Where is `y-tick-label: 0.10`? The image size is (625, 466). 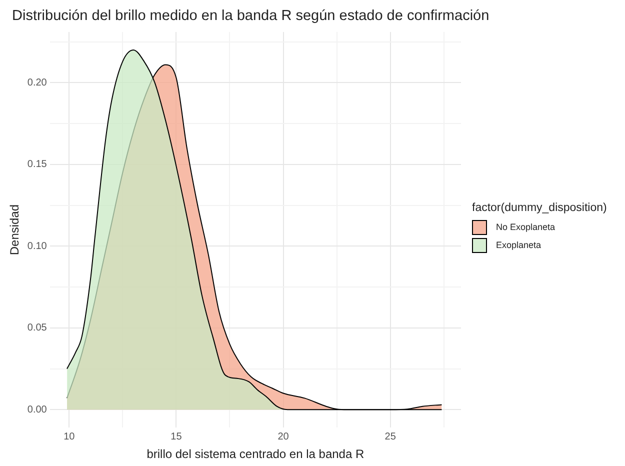
y-tick-label: 0.10 is located at coordinates (37, 246).